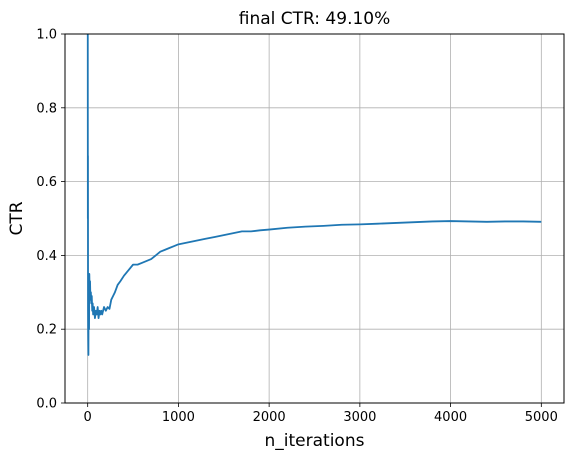  What do you see at coordinates (450, 417) in the screenshot?
I see `x-tick-label: 4000` at bounding box center [450, 417].